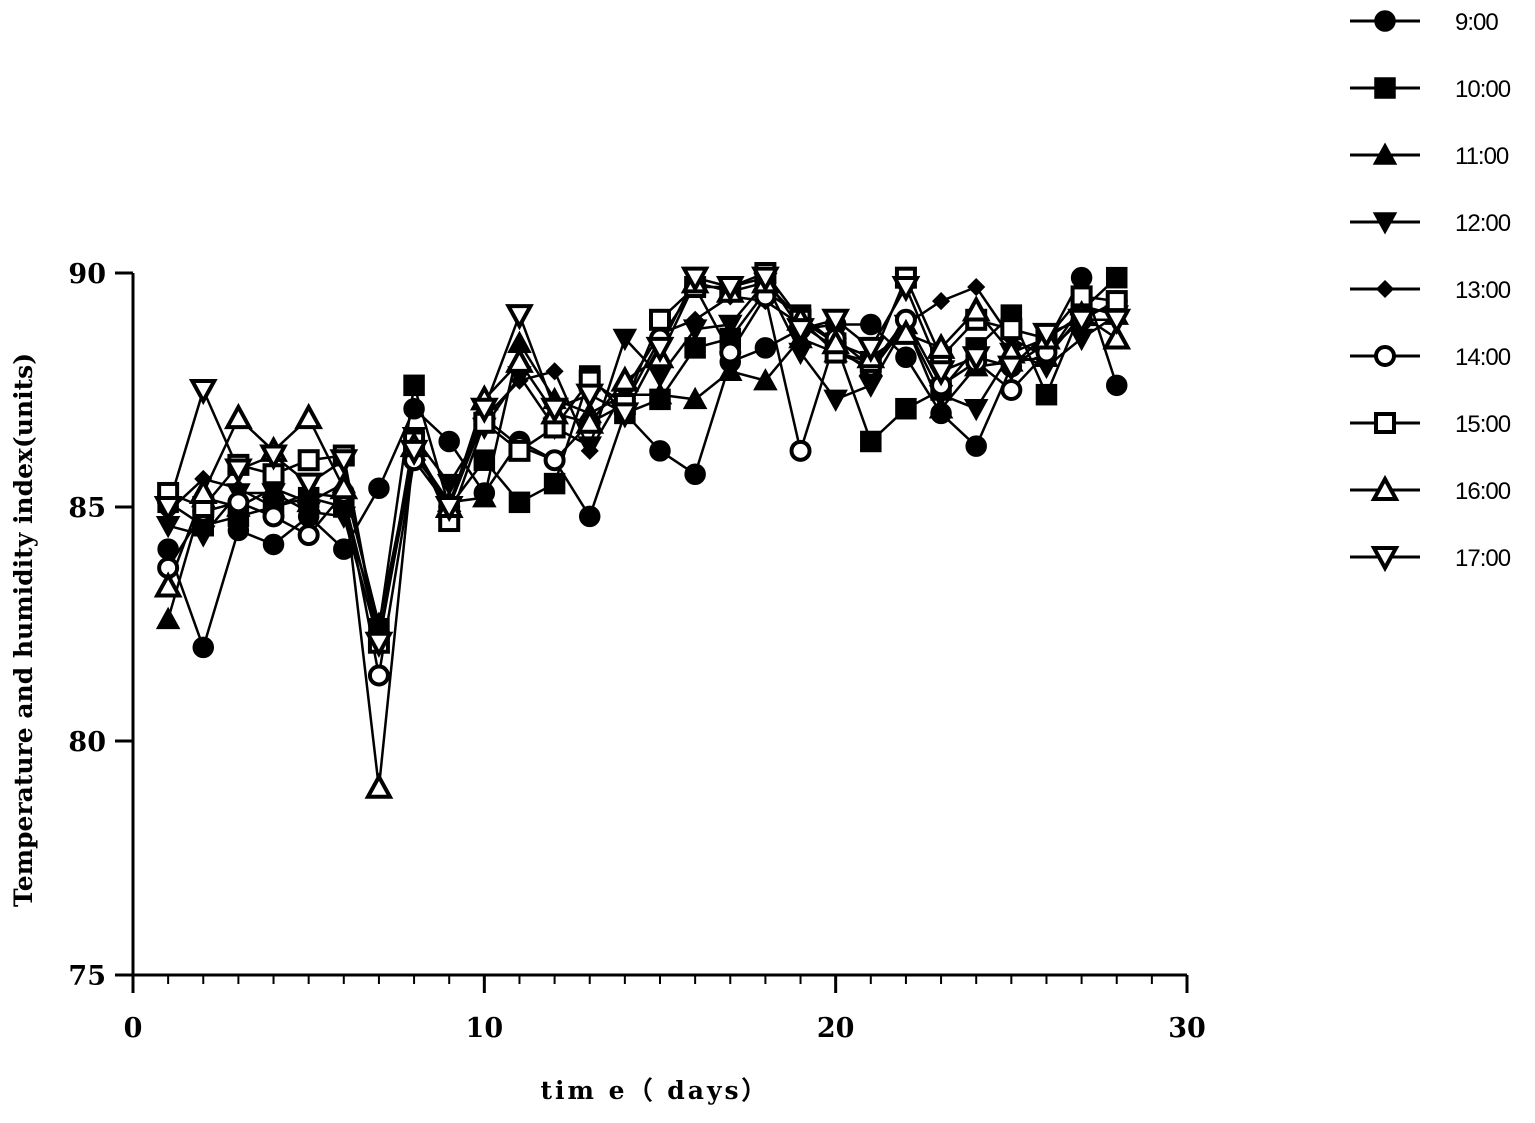 The image size is (1535, 1123). I want to click on y-tick-label: 75, so click(87, 976).